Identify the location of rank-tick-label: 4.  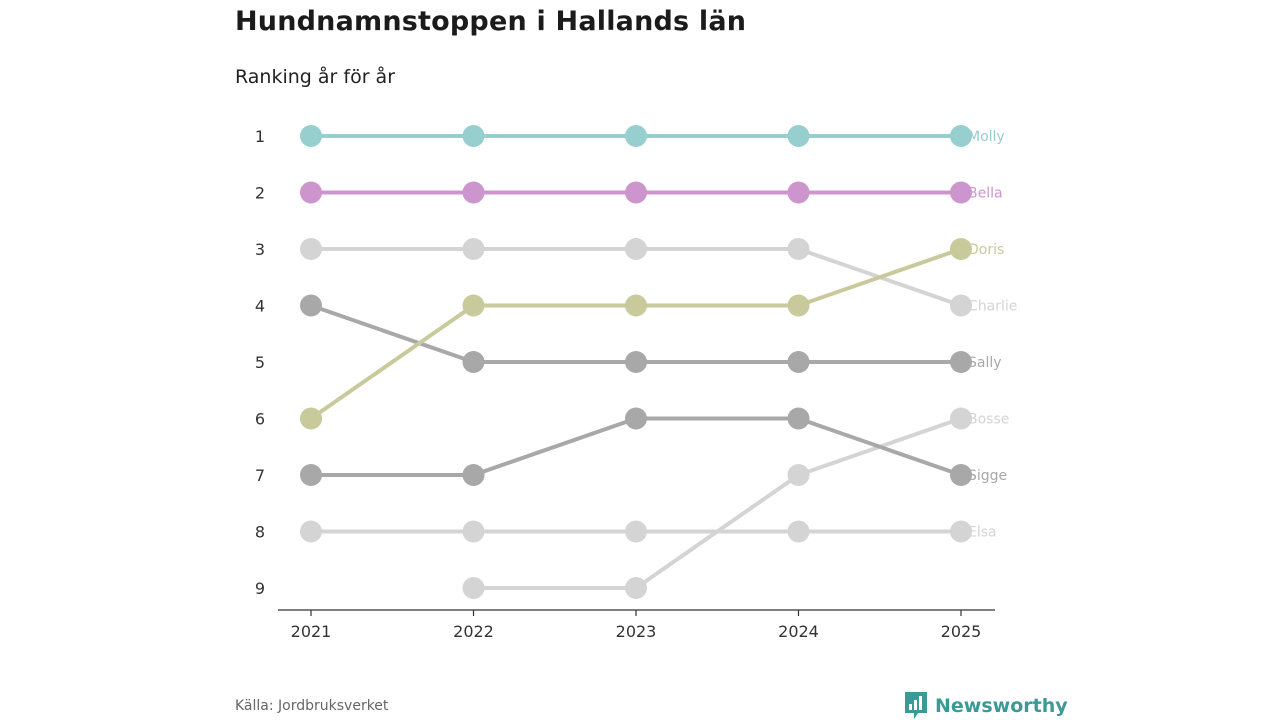
(260, 306).